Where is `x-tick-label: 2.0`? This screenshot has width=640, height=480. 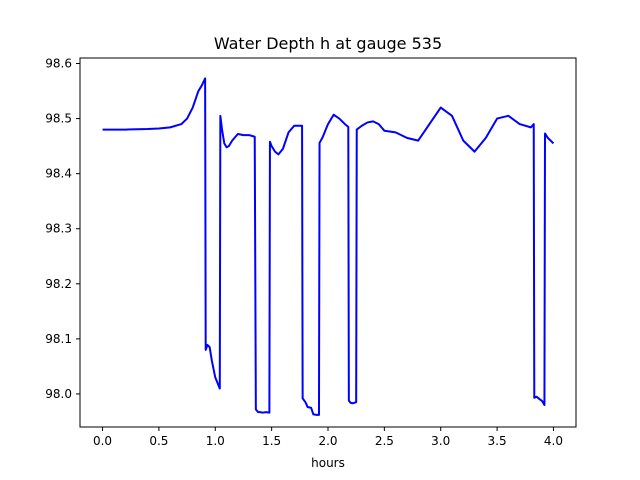
x-tick-label: 2.0 is located at coordinates (327, 441).